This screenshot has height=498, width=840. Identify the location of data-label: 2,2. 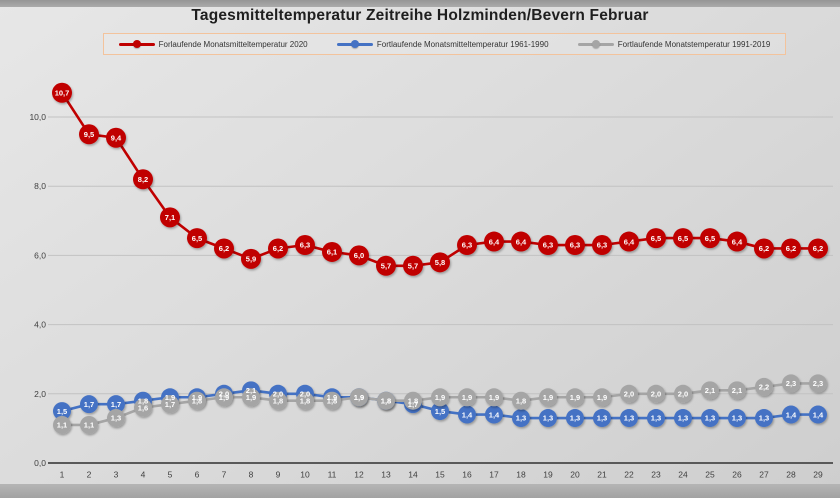
(764, 387).